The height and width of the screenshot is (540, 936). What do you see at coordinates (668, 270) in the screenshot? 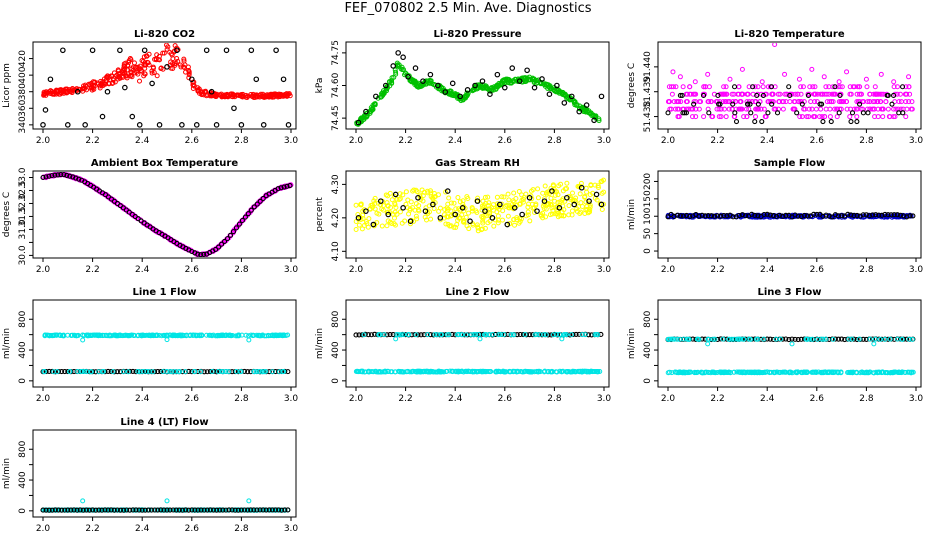
I see `x-tick-label: 2.0` at bounding box center [668, 270].